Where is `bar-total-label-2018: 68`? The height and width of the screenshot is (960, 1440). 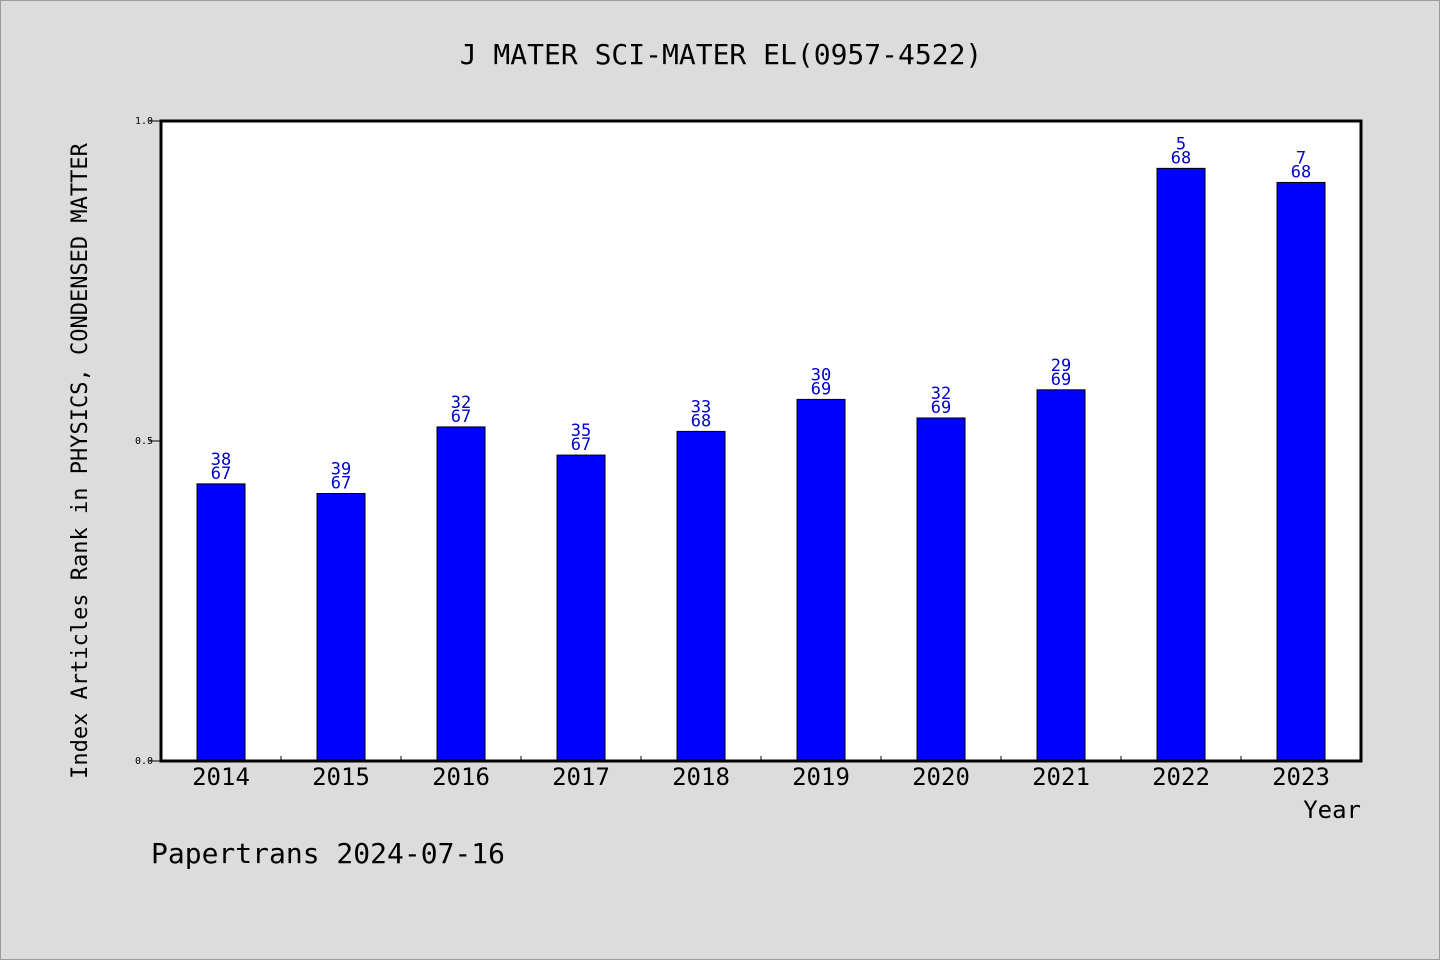 bar-total-label-2018: 68 is located at coordinates (701, 421).